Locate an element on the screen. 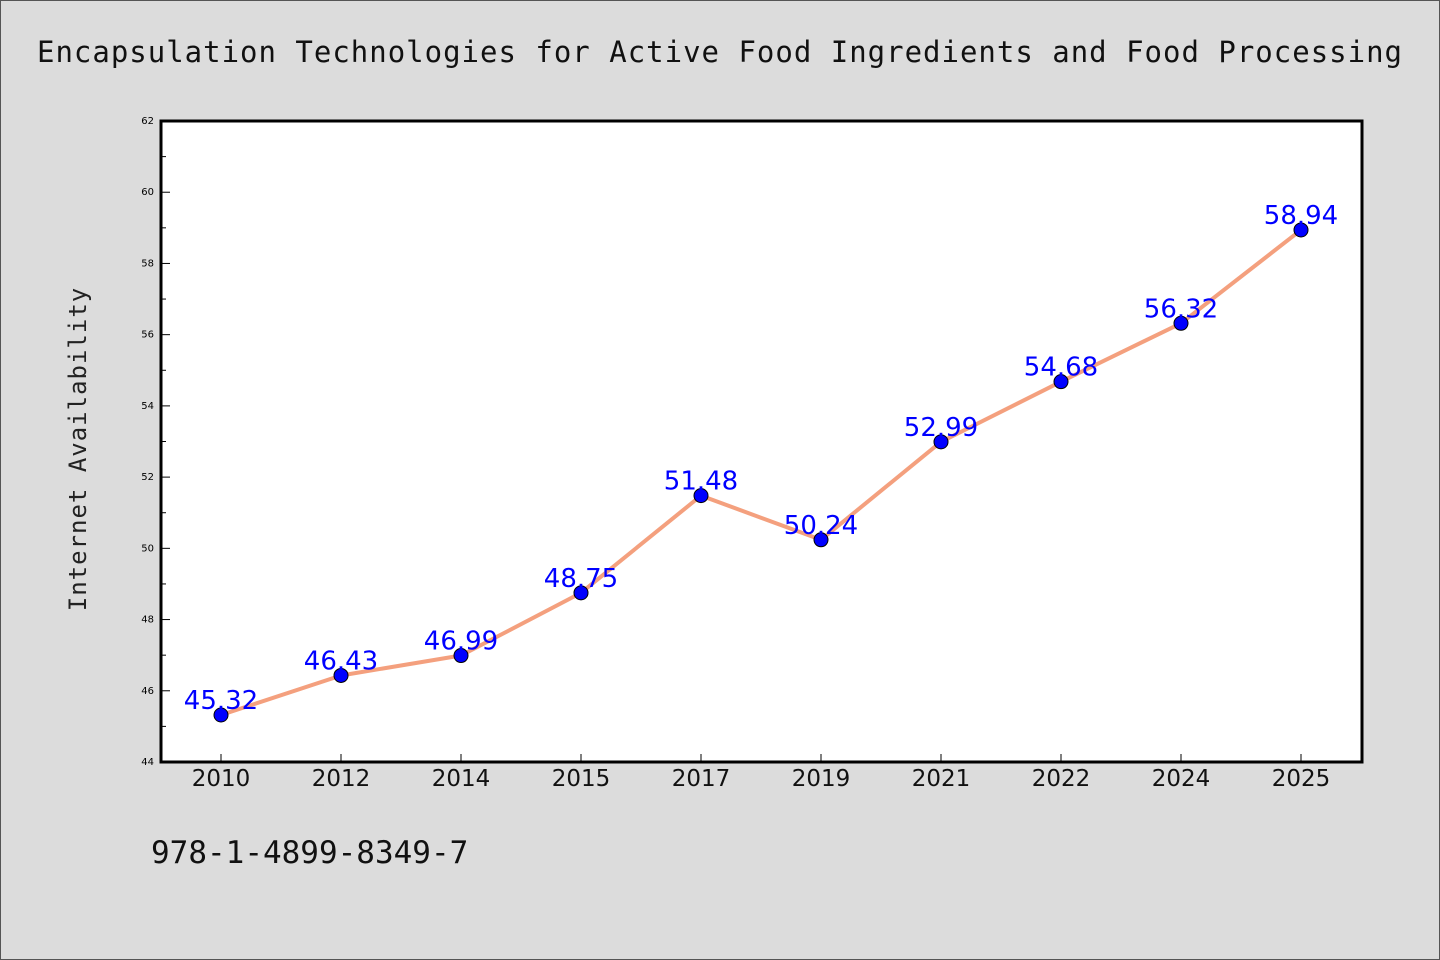  x-tick-label: 2022 is located at coordinates (1061, 779).